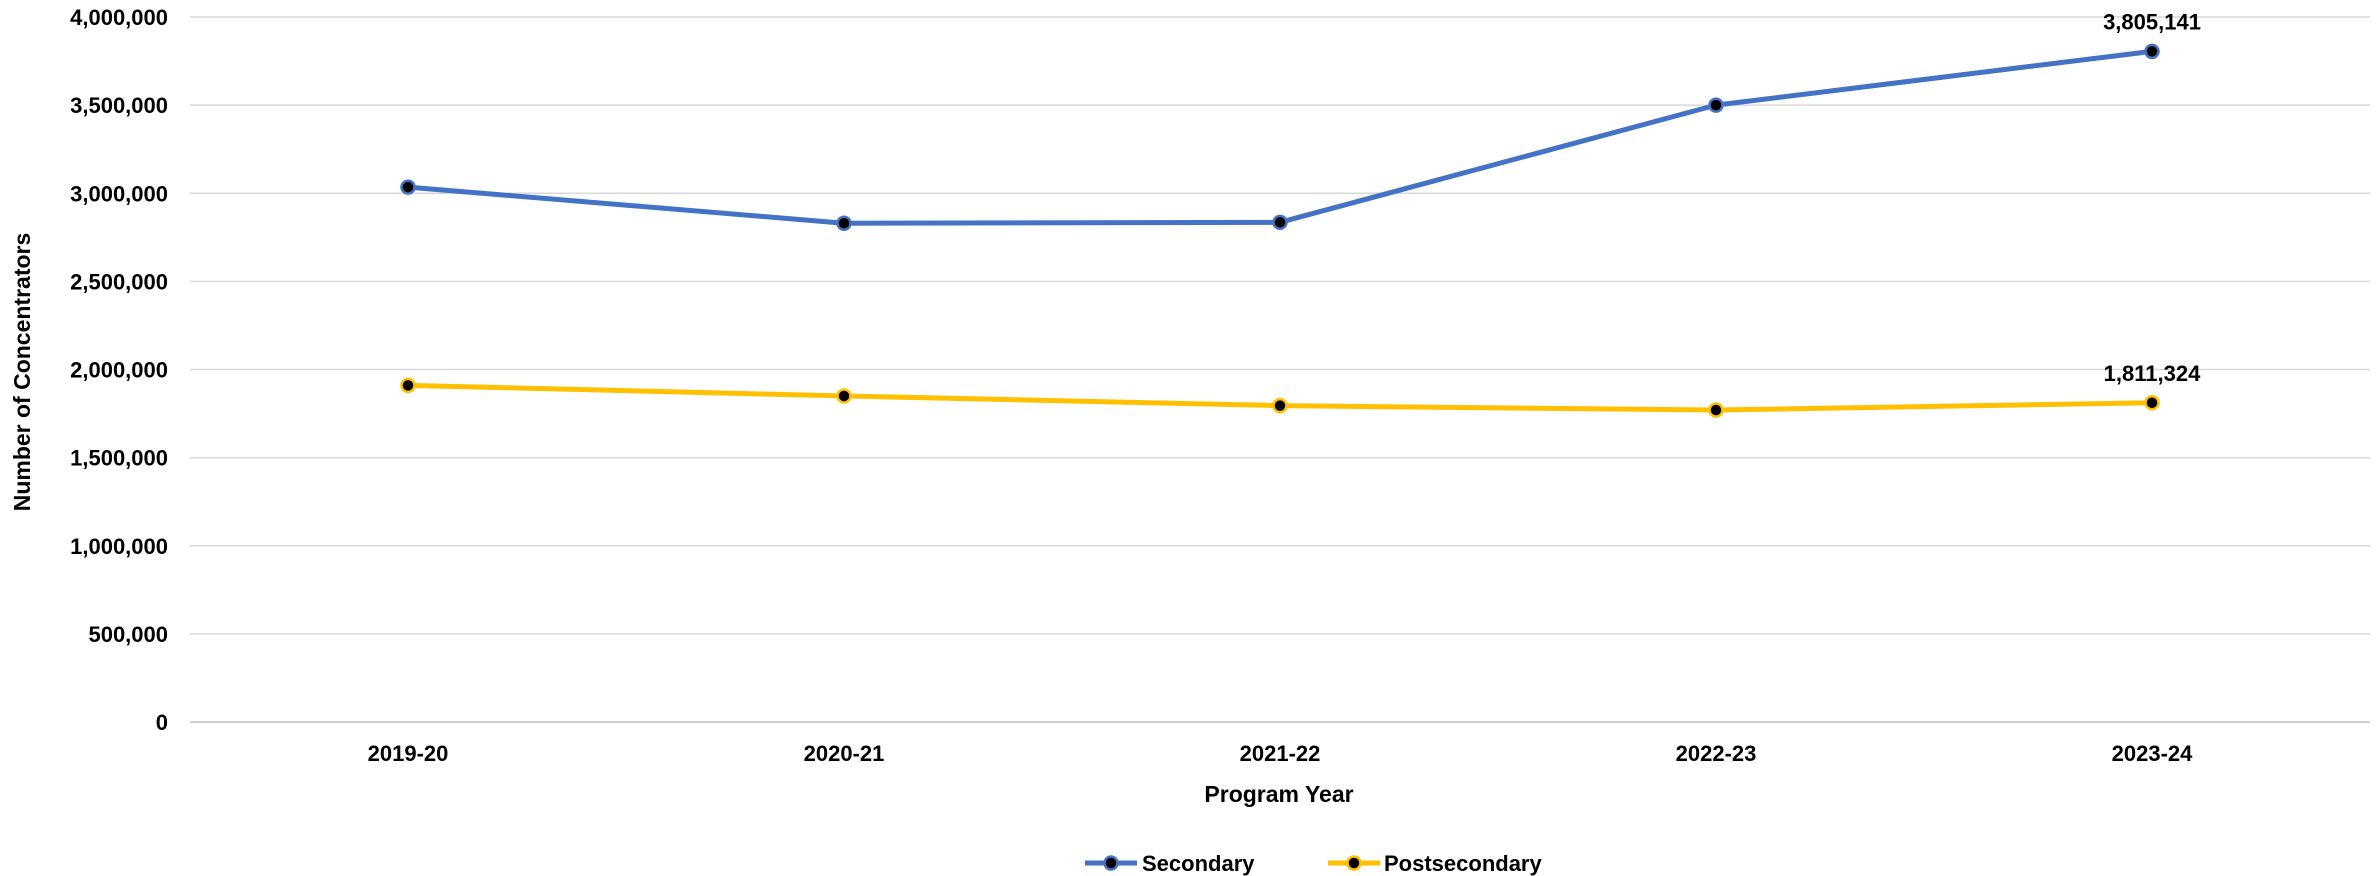  What do you see at coordinates (119, 105) in the screenshot?
I see `y-tick-label: 3,500,000` at bounding box center [119, 105].